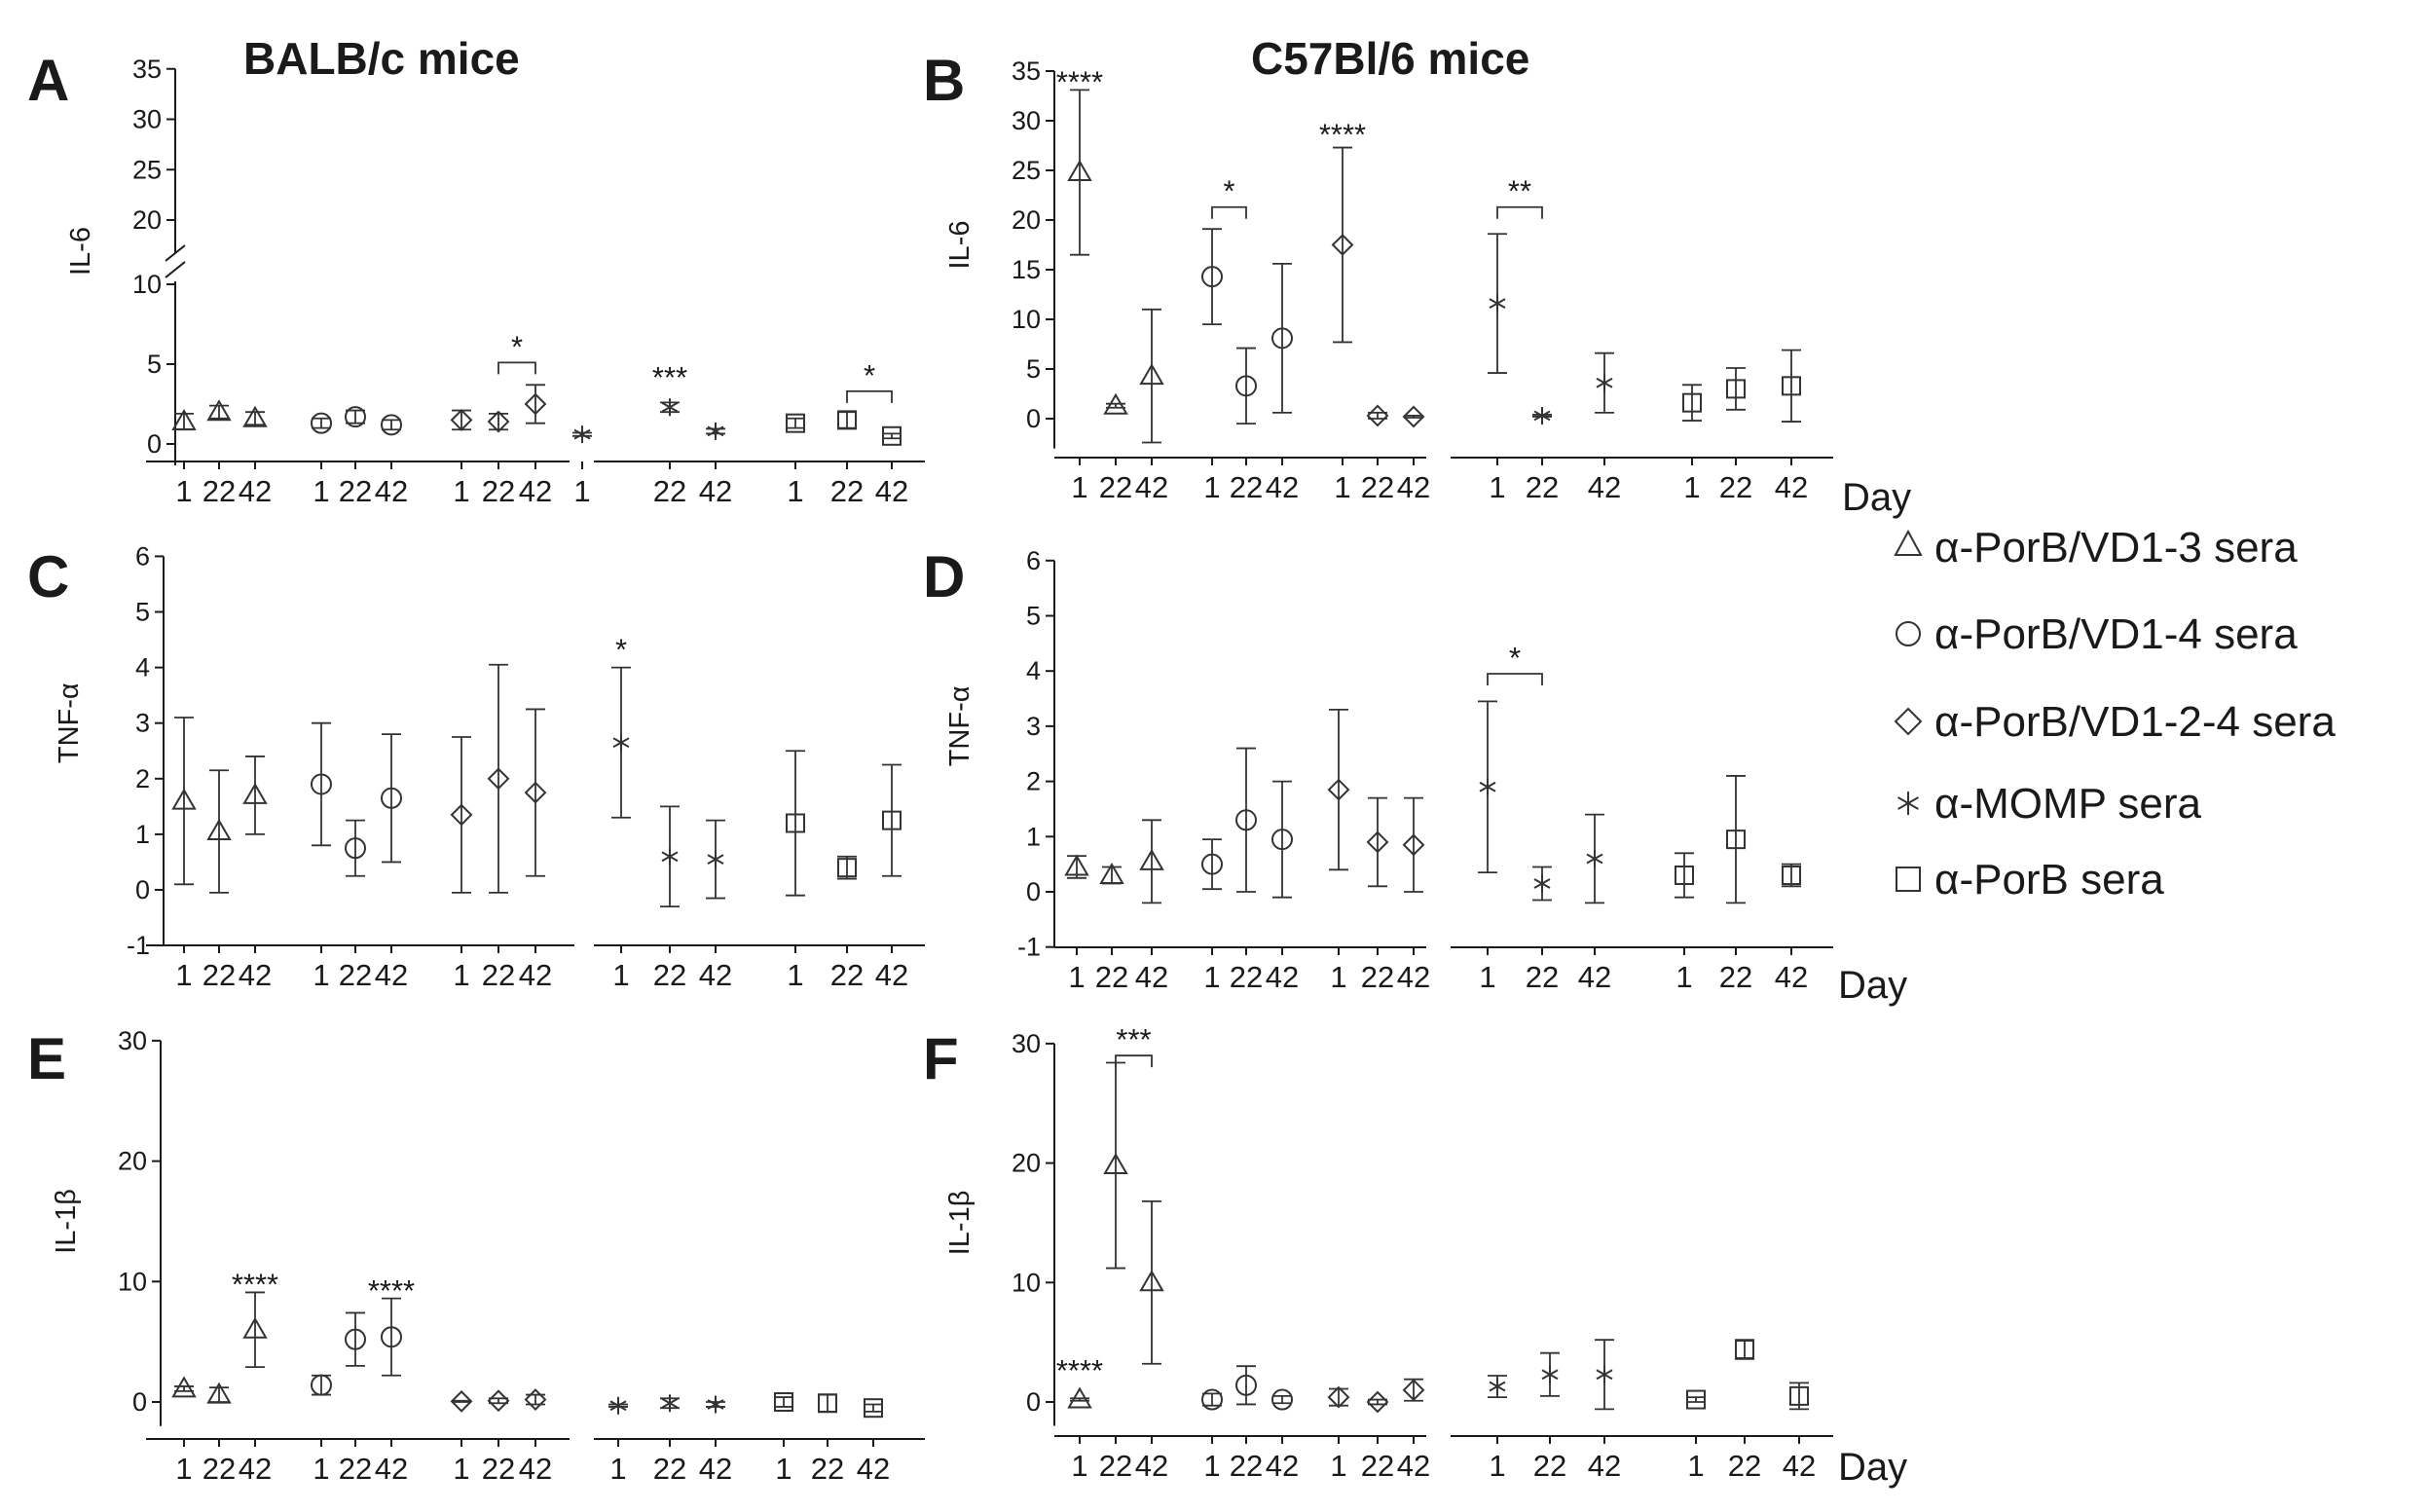  What do you see at coordinates (960, 726) in the screenshot?
I see `y-axis-label: TNF-α` at bounding box center [960, 726].